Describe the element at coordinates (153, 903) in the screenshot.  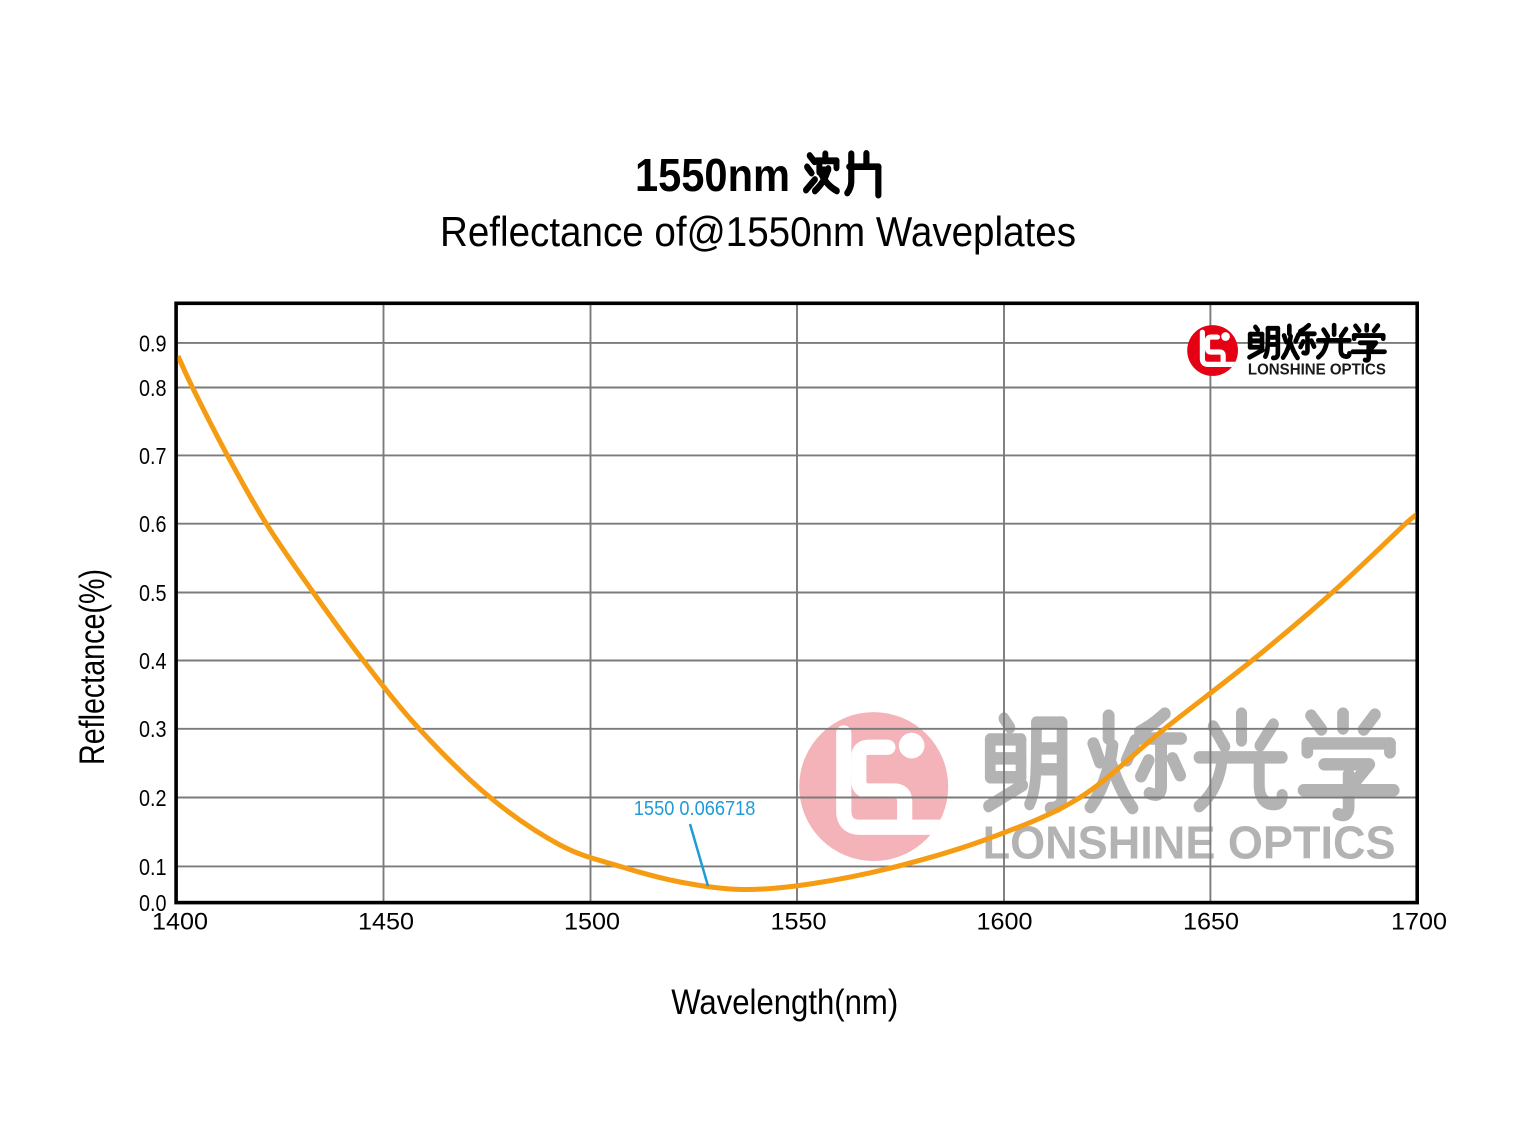
I see `svg-text: 0.0` at that location.